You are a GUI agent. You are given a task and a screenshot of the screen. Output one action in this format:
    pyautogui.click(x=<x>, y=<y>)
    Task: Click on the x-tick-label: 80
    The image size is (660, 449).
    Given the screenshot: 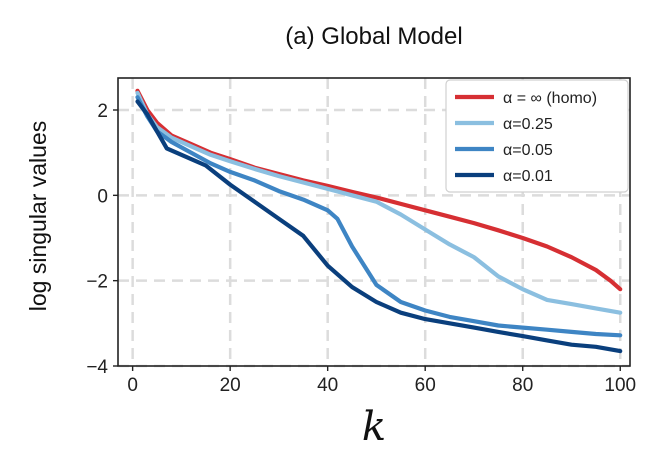 What is the action you would take?
    pyautogui.click(x=522, y=385)
    